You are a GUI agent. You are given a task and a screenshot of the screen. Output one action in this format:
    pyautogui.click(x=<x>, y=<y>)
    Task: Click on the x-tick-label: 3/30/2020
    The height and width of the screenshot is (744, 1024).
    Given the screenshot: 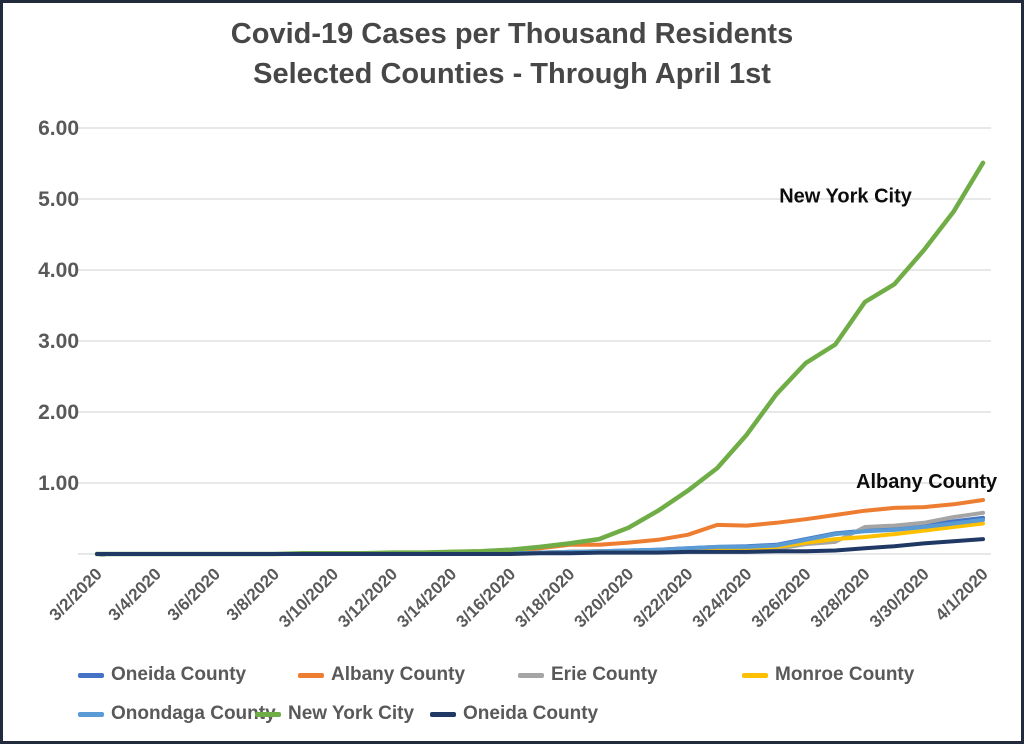 What is the action you would take?
    pyautogui.click(x=899, y=597)
    